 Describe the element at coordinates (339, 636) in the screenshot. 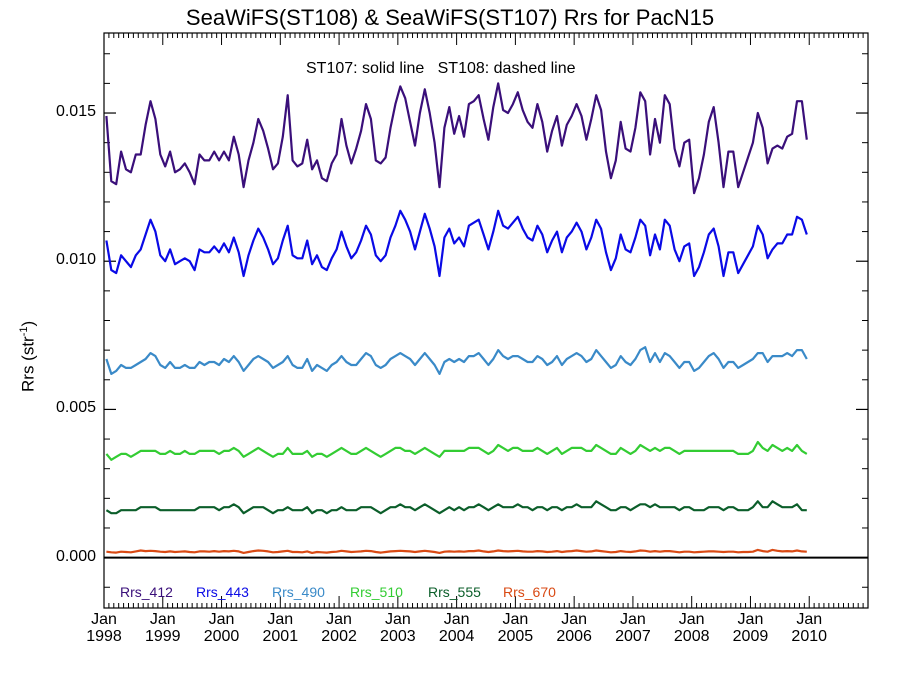

I see `x-tick-year: 2002` at that location.